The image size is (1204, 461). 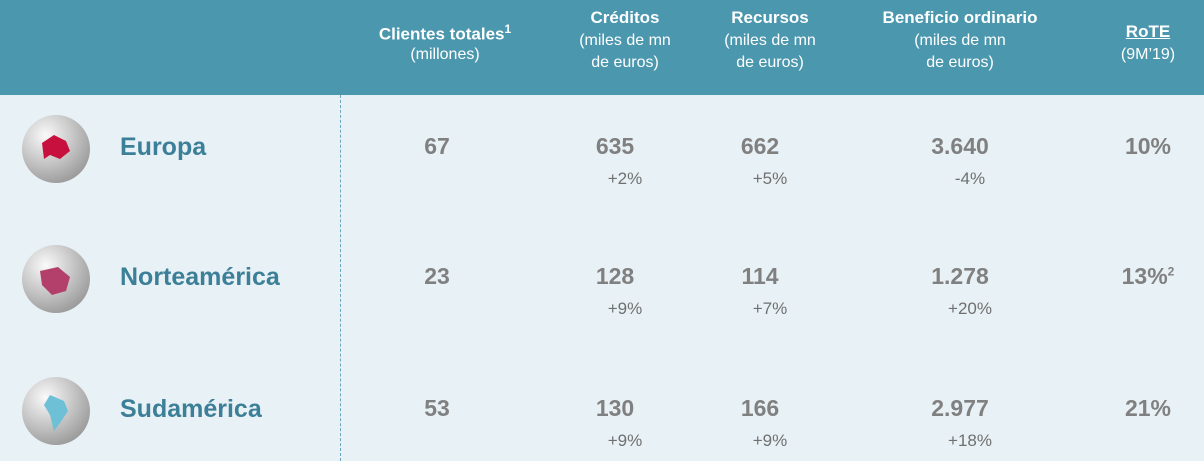 What do you see at coordinates (760, 276) in the screenshot?
I see `recursos-value: 114` at bounding box center [760, 276].